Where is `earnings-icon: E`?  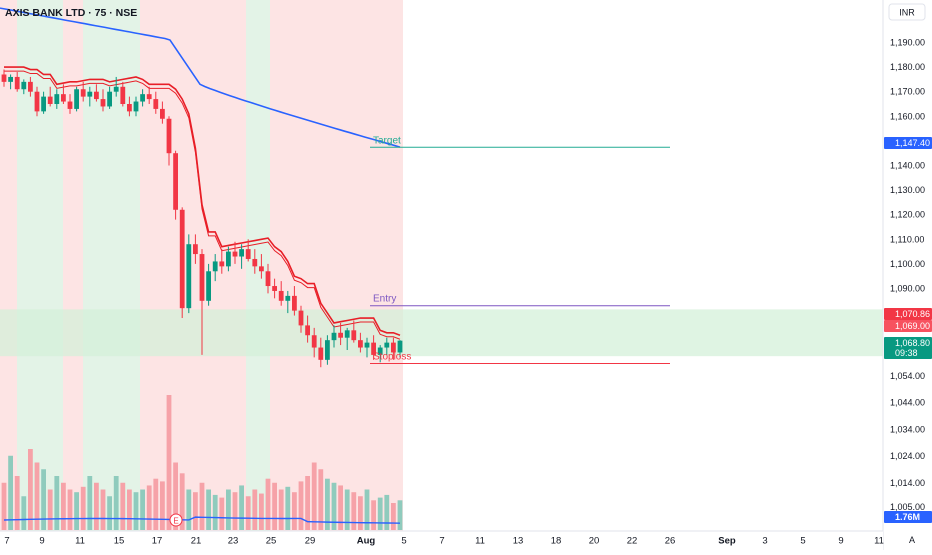 earnings-icon: E is located at coordinates (175, 521).